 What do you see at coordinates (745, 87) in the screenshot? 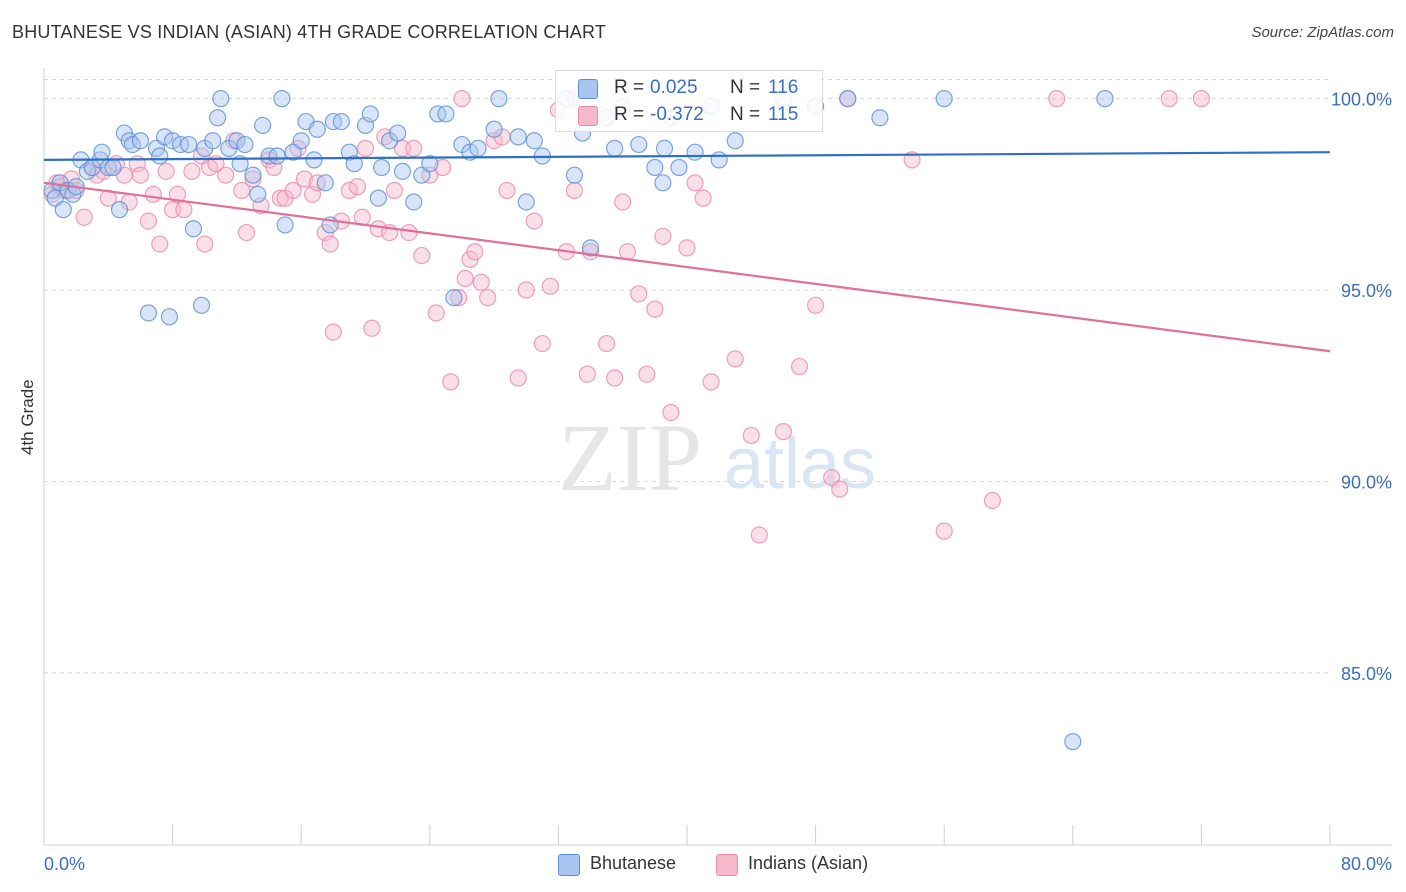
I see `legend-n-label: N =` at bounding box center [745, 87].